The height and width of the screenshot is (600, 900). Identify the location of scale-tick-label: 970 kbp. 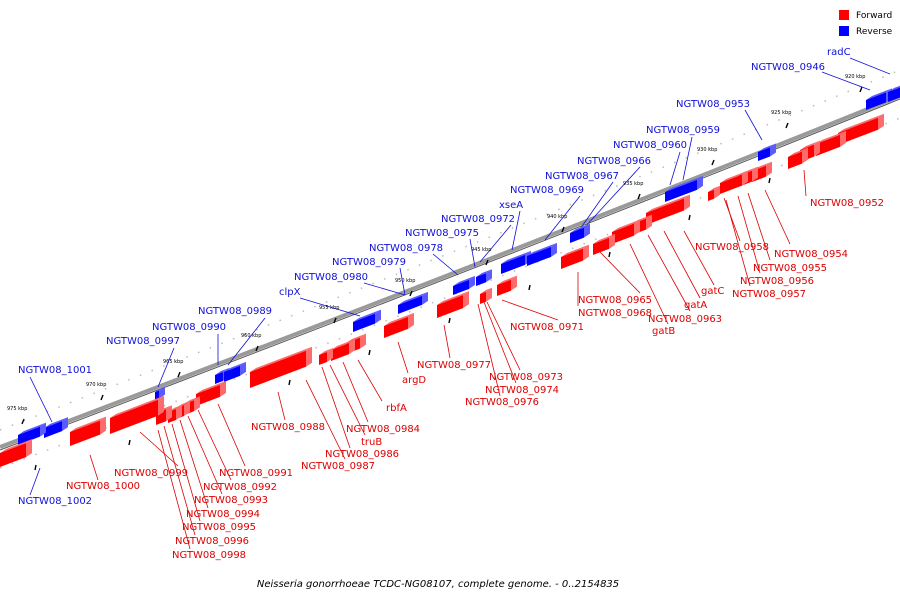
(96, 385).